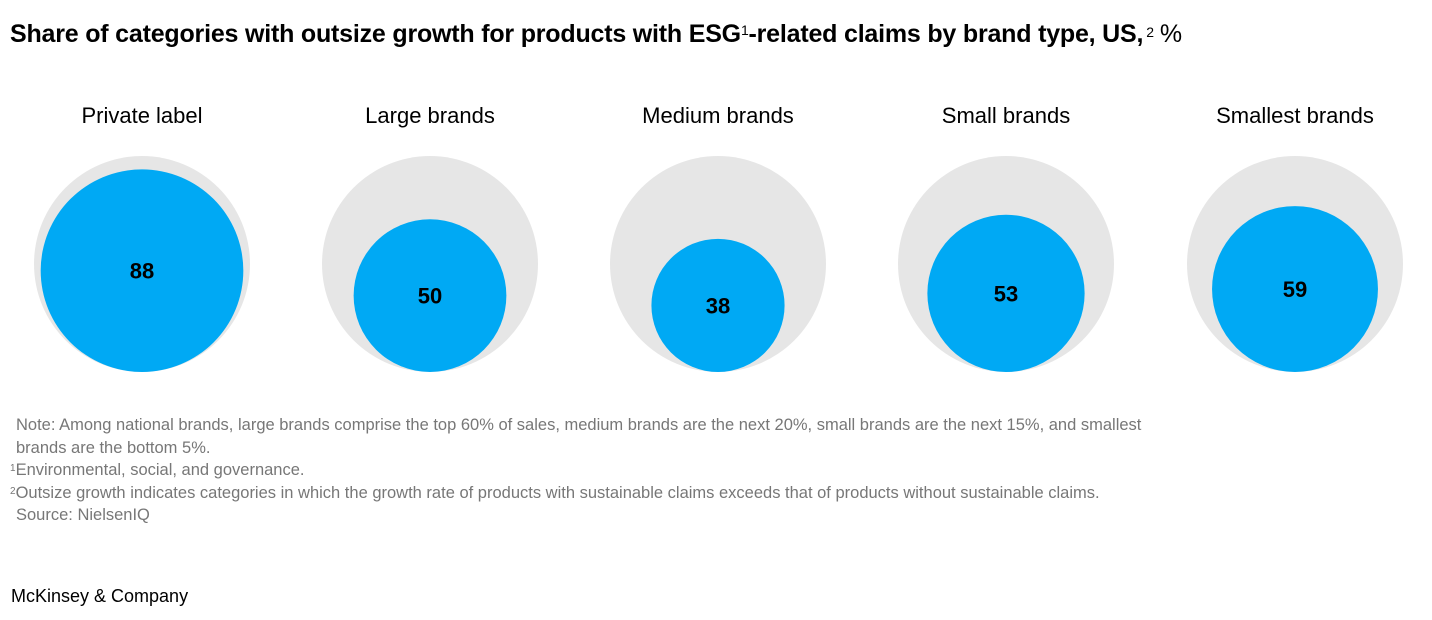 The height and width of the screenshot is (620, 1432). I want to click on company-logo-text: McKinsey & Company, so click(100, 596).